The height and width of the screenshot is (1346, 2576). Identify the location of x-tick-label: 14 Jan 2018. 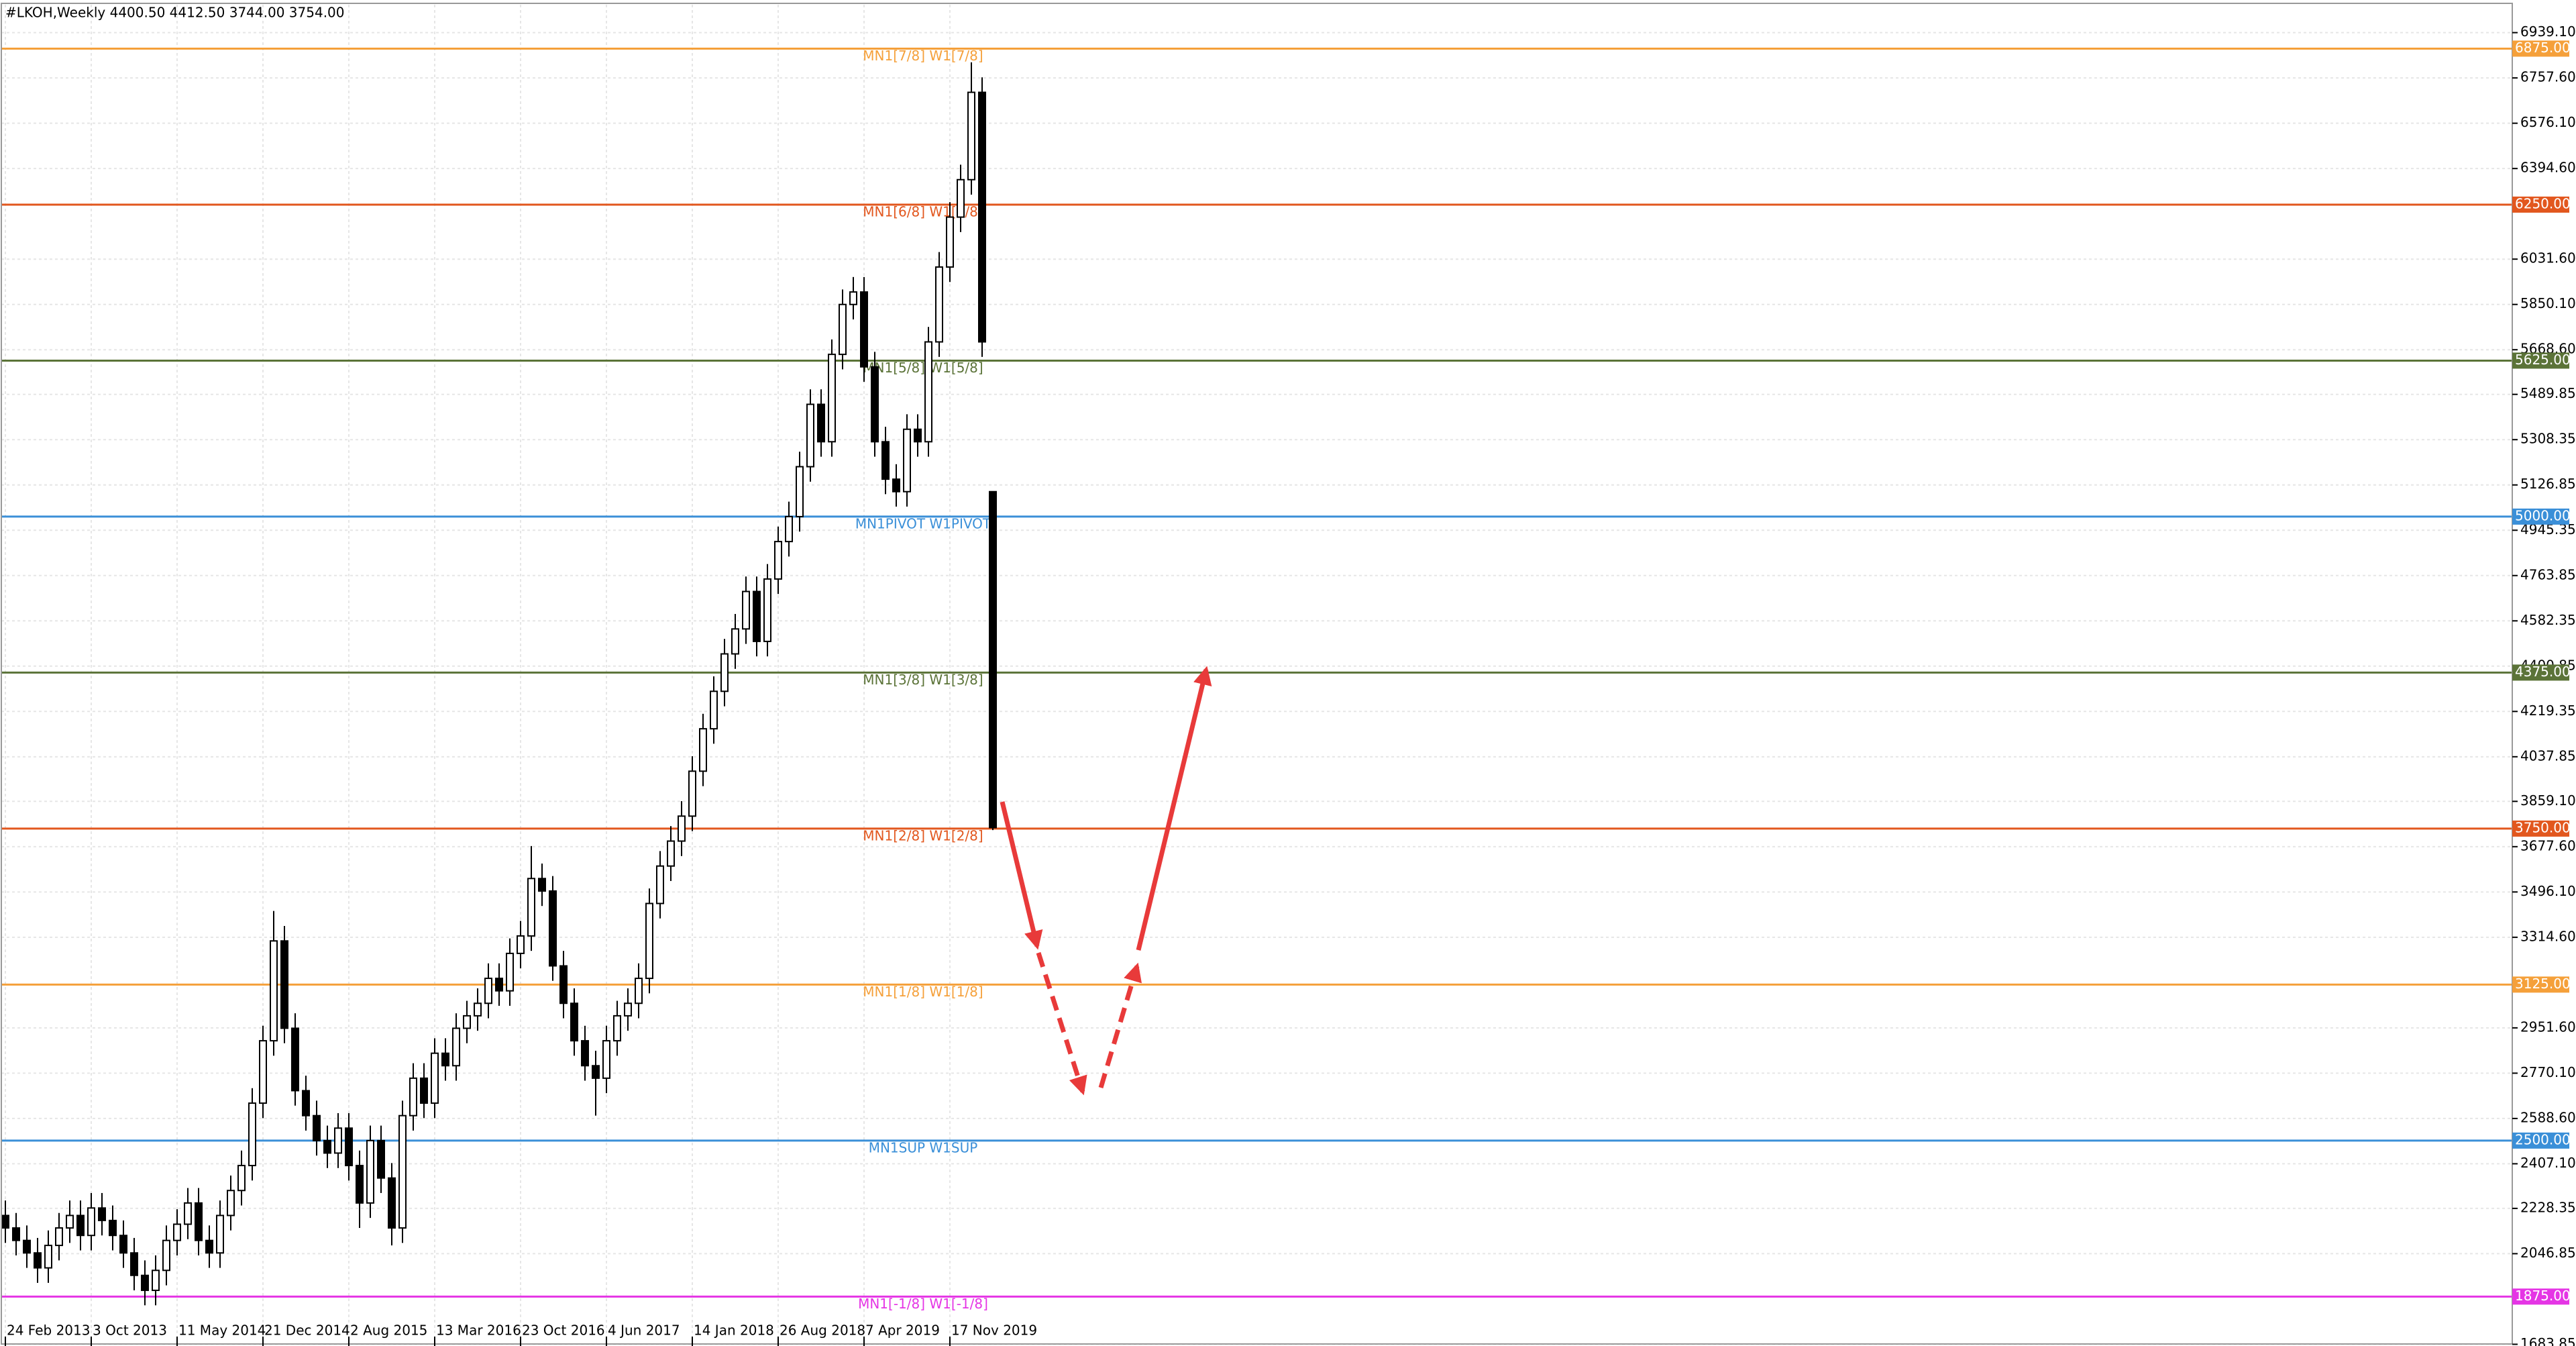
(734, 1331).